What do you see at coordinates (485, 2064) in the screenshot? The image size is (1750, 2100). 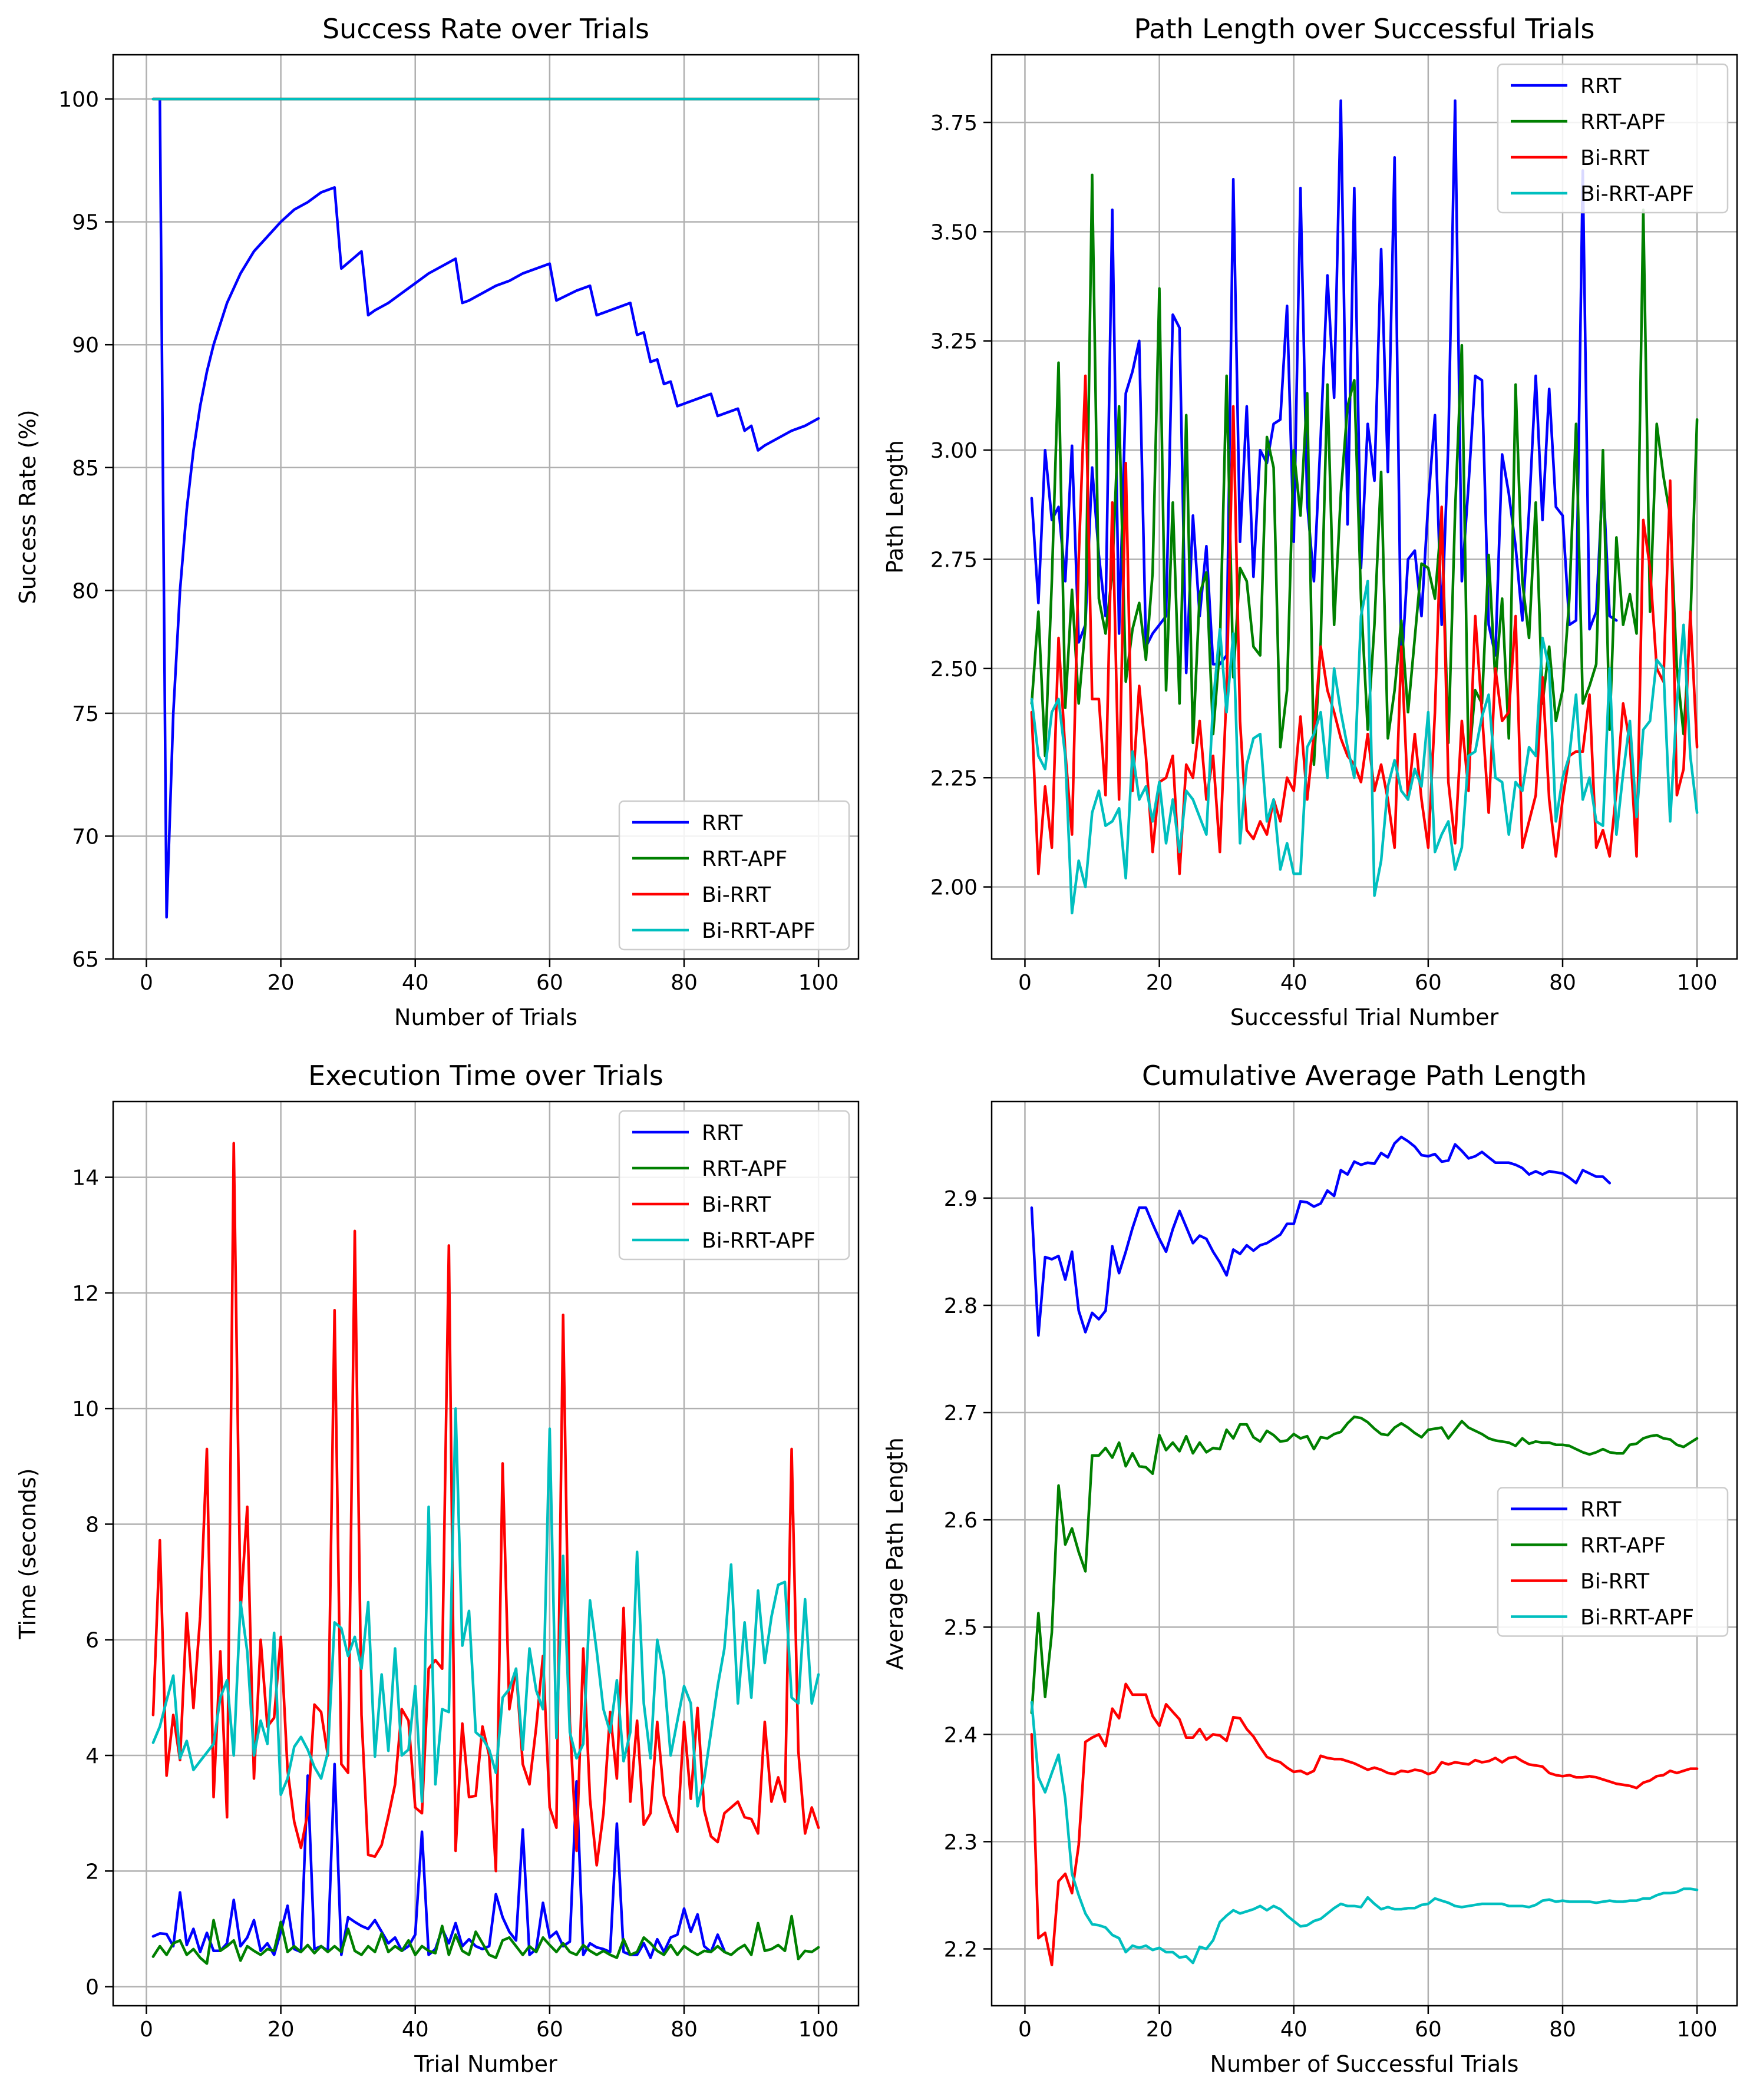 I see `x-axis-label: Trial Number` at bounding box center [485, 2064].